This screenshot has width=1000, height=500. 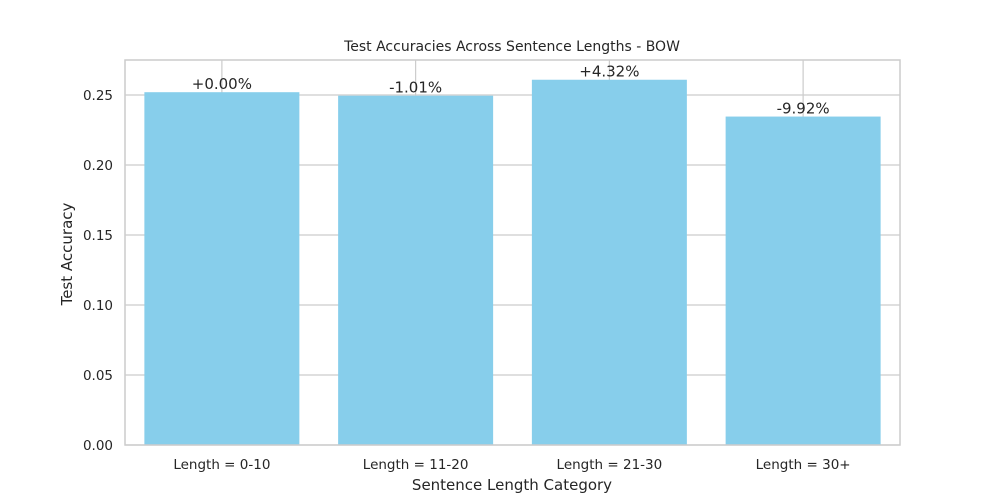 What do you see at coordinates (610, 465) in the screenshot?
I see `x-tick-label: Length = 21-30` at bounding box center [610, 465].